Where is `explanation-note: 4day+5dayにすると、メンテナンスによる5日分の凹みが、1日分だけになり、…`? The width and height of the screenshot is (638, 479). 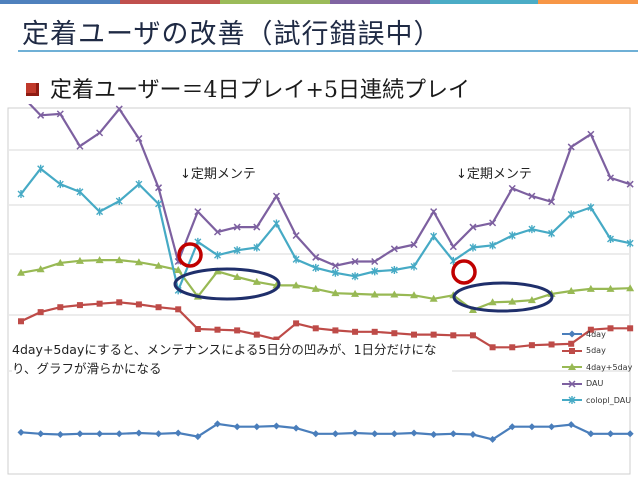
explanation-note: 4day+5dayにすると、メンテナンスによる5日分の凹みが、1日分だけになり、… is located at coordinates (232, 359).